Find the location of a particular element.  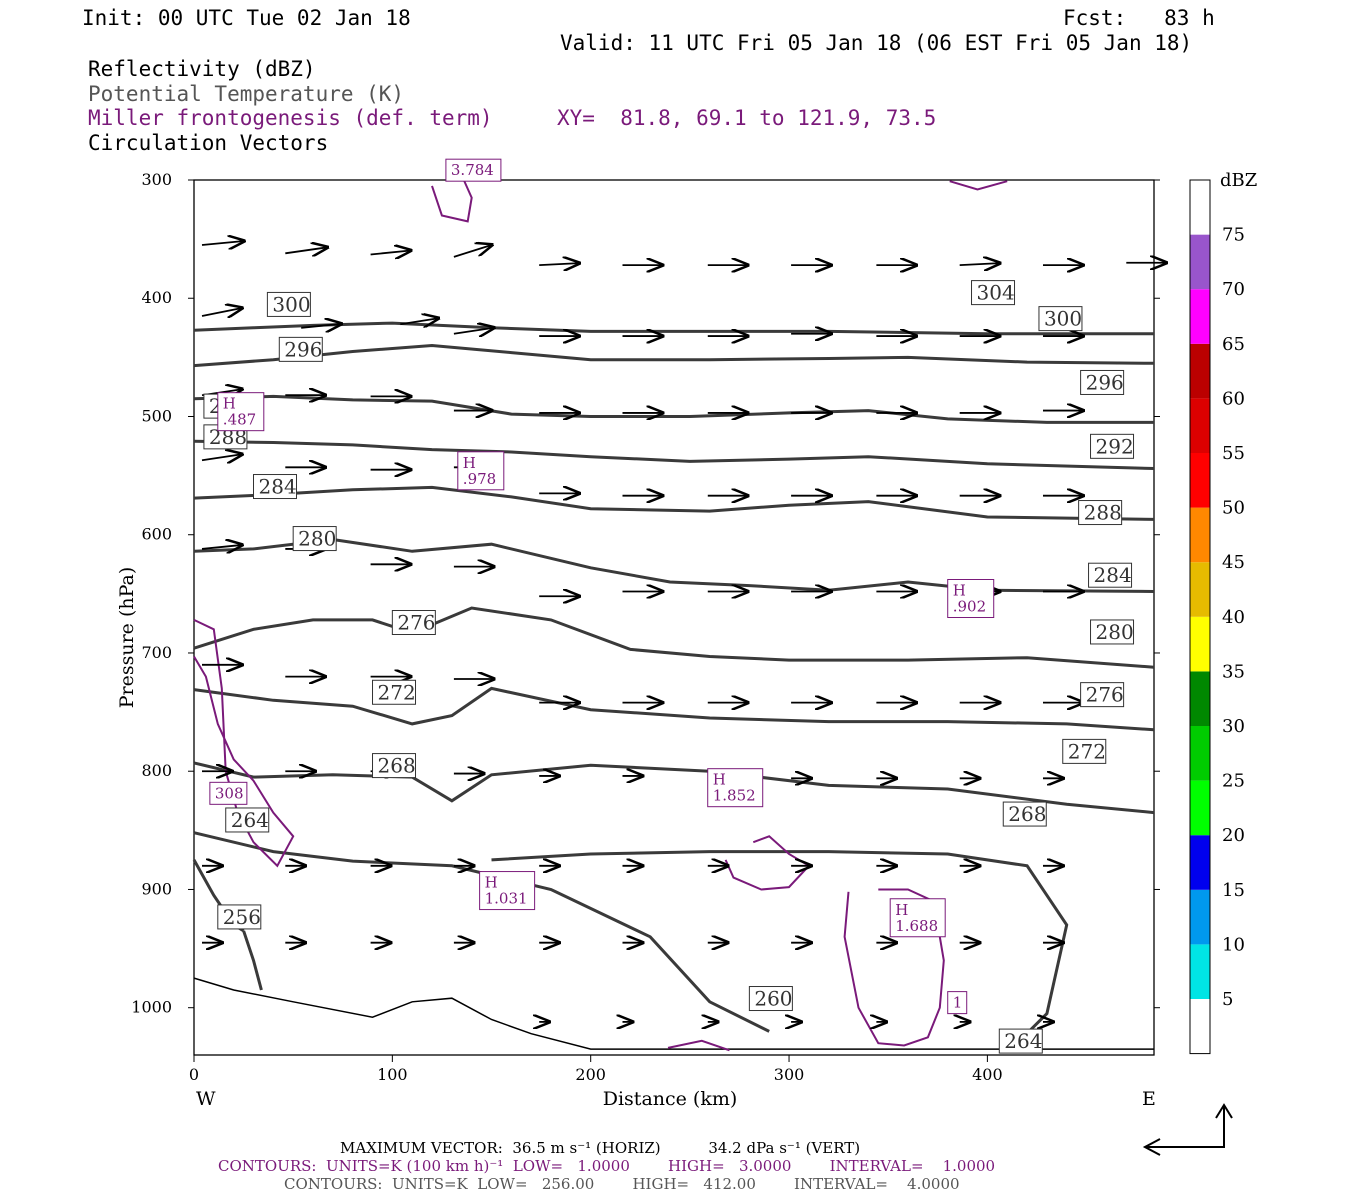

fronto-label: 1 is located at coordinates (958, 1003).